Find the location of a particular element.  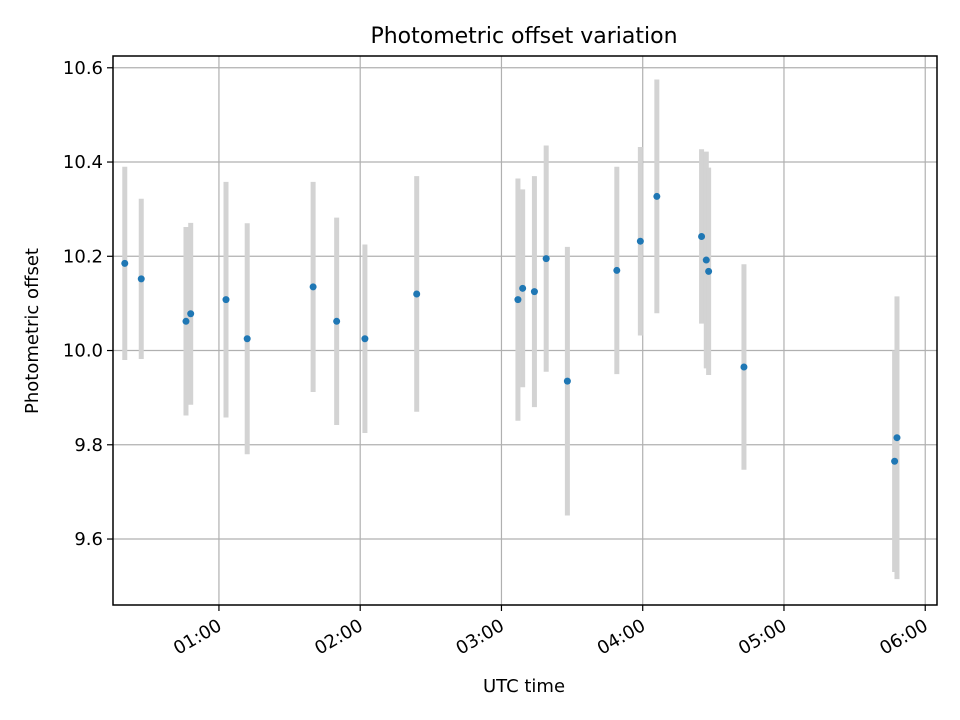

y-tick-label: 10.4 is located at coordinates (83, 162).